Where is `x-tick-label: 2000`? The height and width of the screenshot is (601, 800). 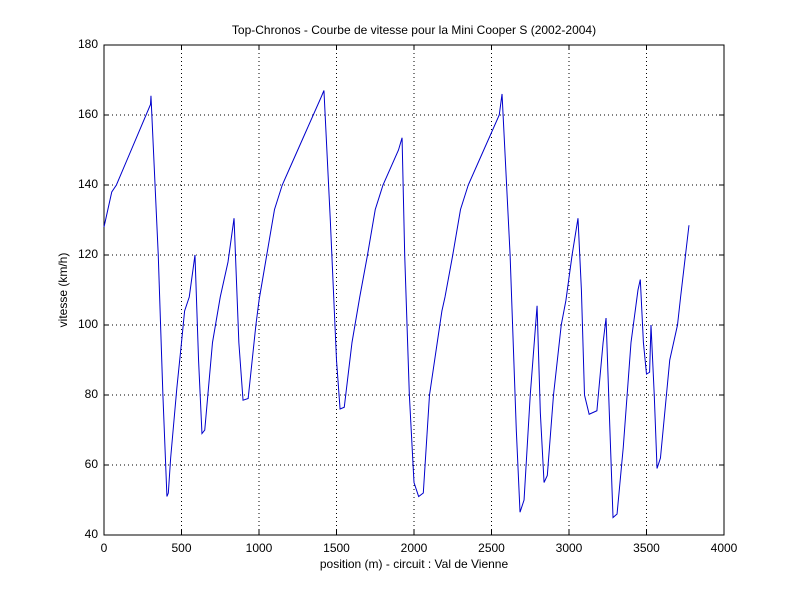
x-tick-label: 2000 is located at coordinates (414, 548).